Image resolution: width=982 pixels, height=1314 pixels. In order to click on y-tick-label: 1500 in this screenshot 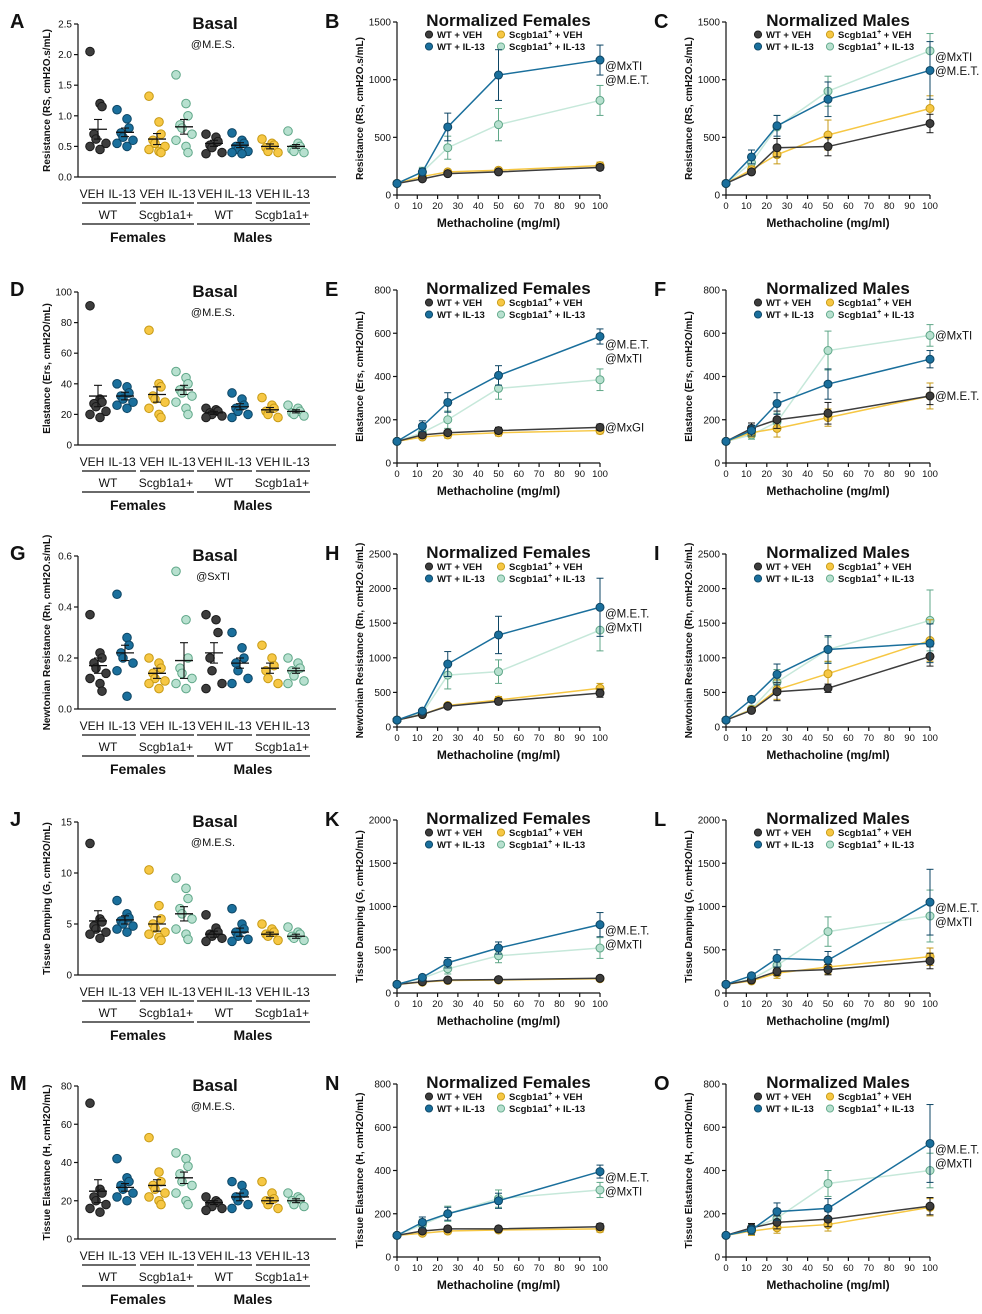, I will do `click(380, 624)`.